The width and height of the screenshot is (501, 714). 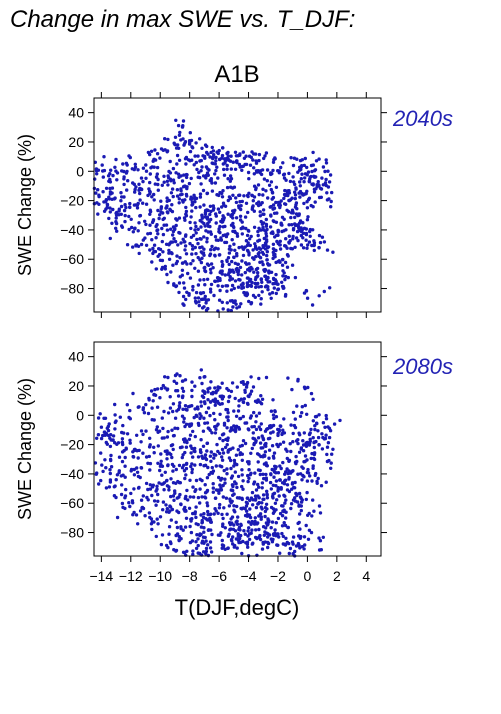 I want to click on y-tick-label: −60, so click(x=72, y=503).